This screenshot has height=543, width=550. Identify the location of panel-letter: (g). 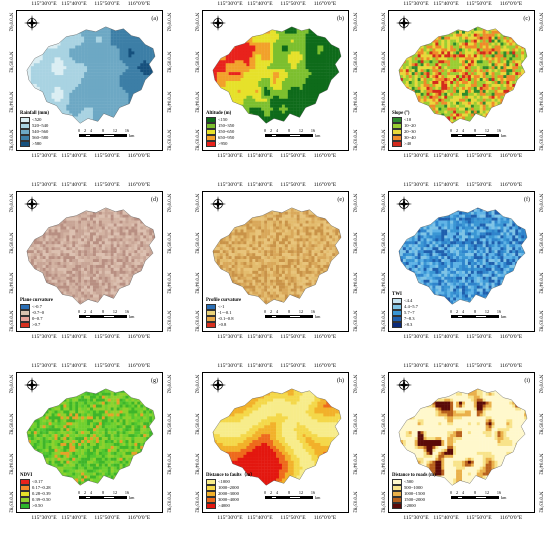
(154, 381).